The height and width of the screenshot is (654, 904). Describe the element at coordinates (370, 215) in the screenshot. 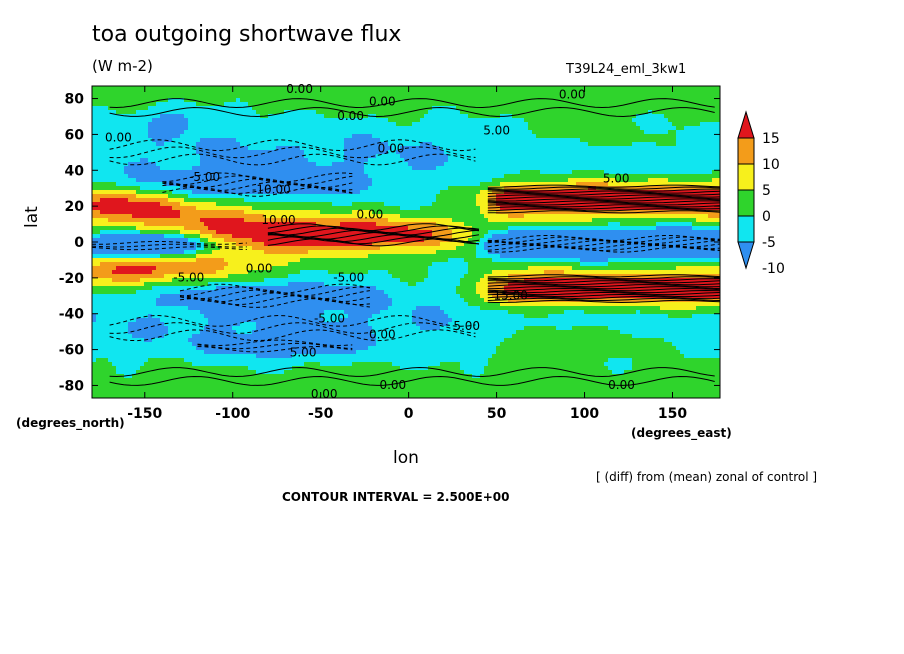

I see `contour-label-11: 0.00` at that location.